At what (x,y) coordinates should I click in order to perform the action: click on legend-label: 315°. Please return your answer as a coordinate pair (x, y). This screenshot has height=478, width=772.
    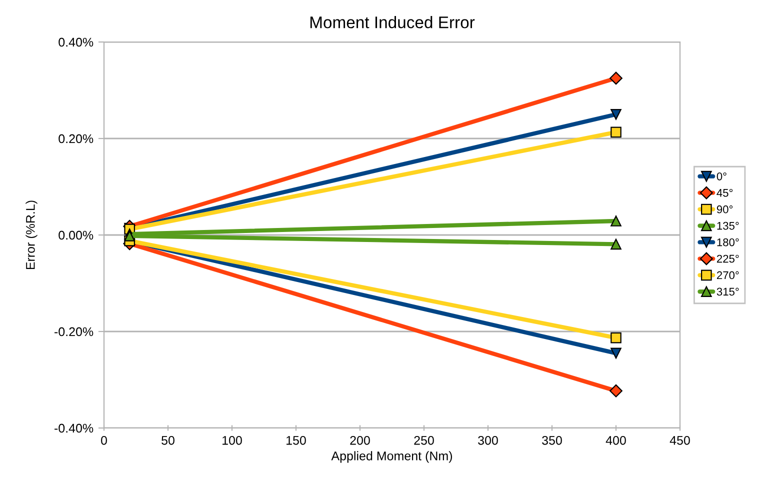
    Looking at the image, I should click on (727, 292).